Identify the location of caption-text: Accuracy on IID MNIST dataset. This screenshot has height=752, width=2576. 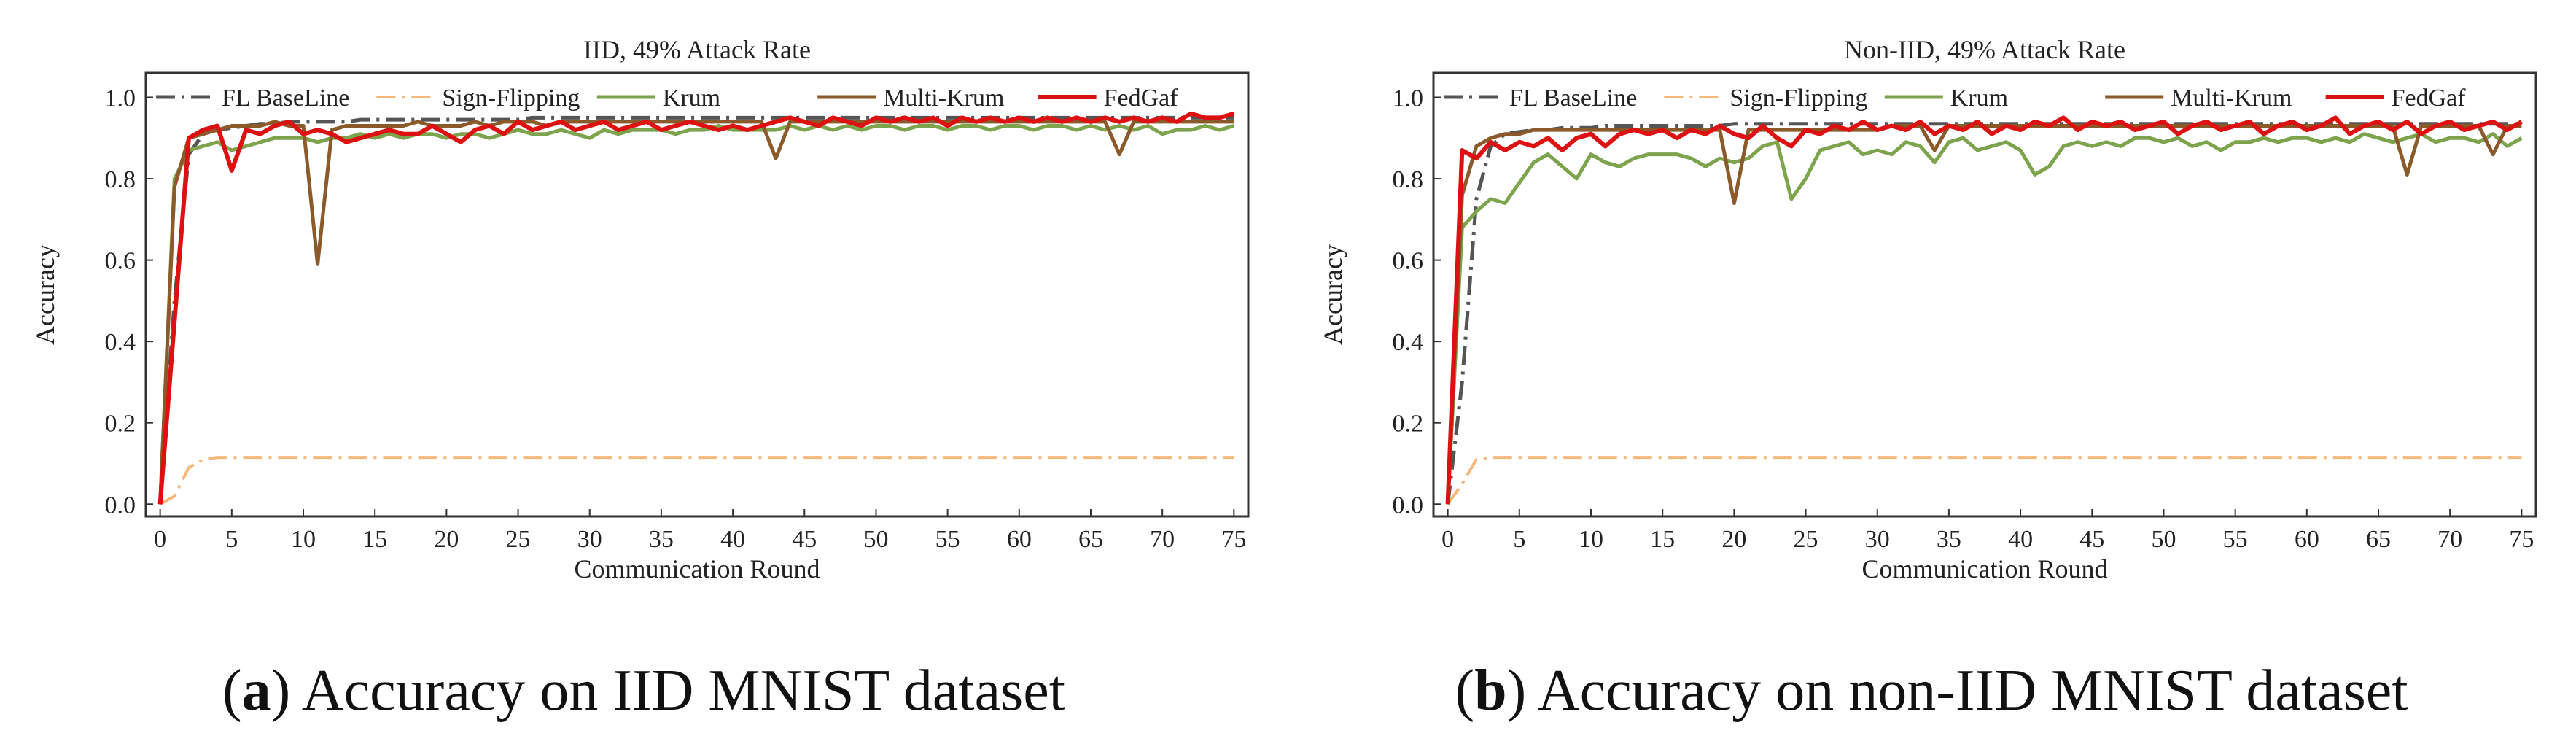
(683, 691).